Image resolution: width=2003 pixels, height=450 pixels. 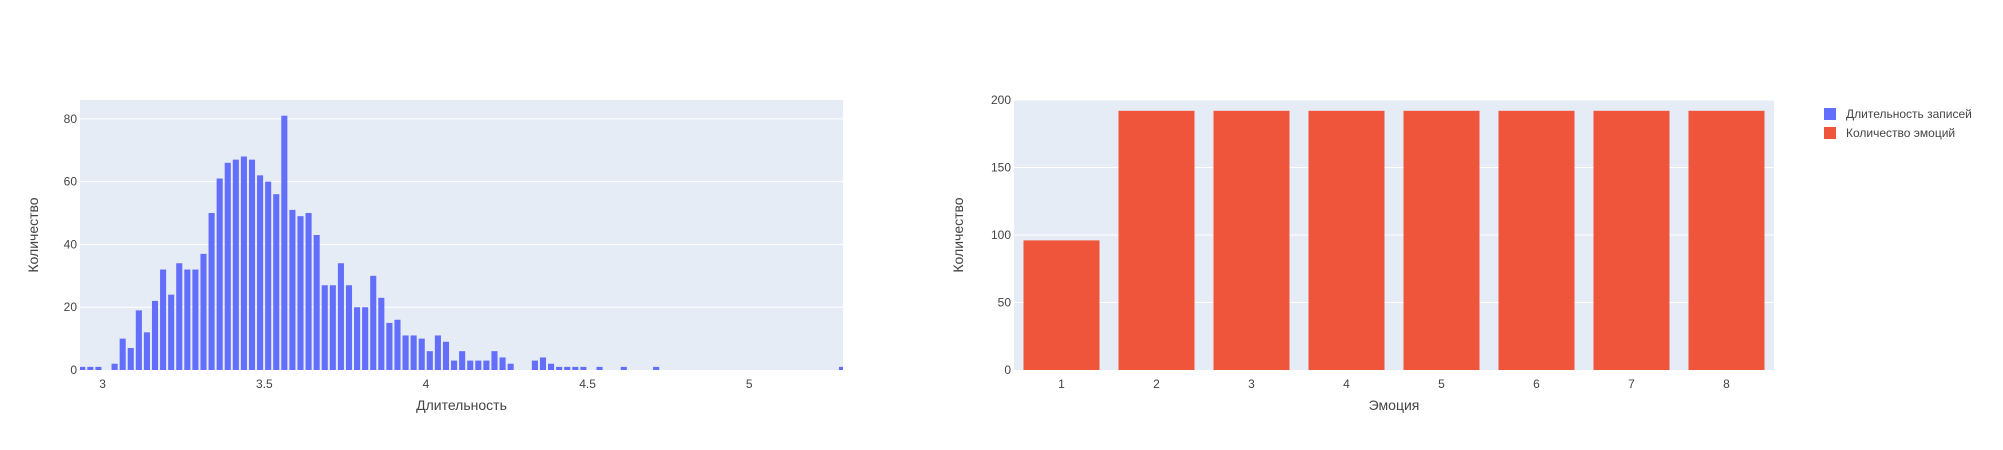 I want to click on x-tick-label: 4.5, so click(x=587, y=384).